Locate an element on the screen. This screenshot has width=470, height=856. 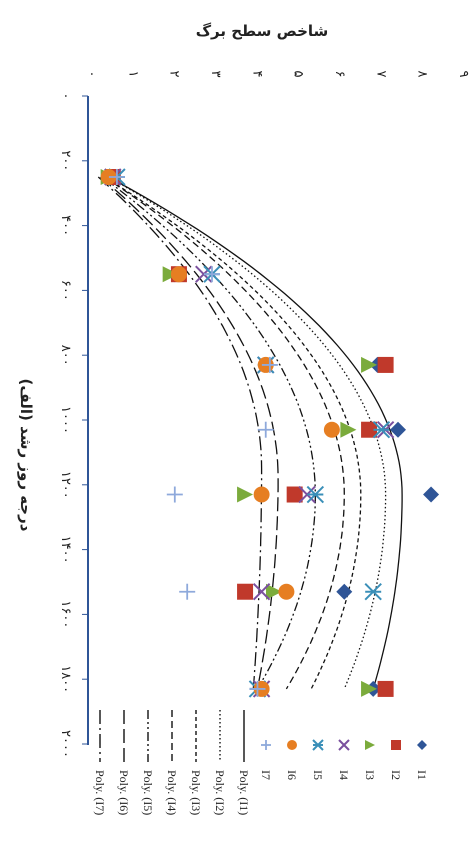
legend-label: I1 is located at coordinates (422, 775).